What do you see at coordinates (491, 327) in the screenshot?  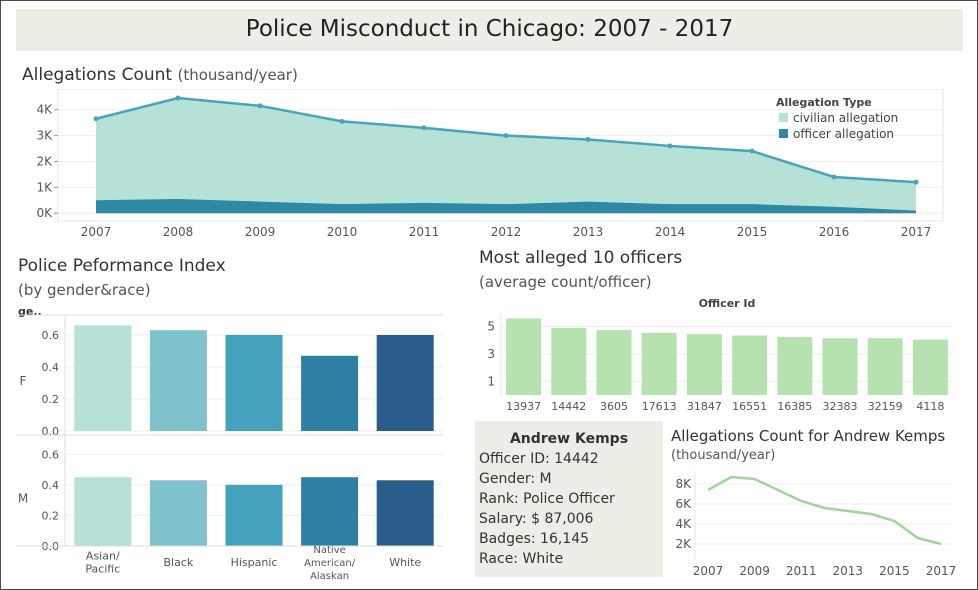 I see `officers-ytick-label: 5` at bounding box center [491, 327].